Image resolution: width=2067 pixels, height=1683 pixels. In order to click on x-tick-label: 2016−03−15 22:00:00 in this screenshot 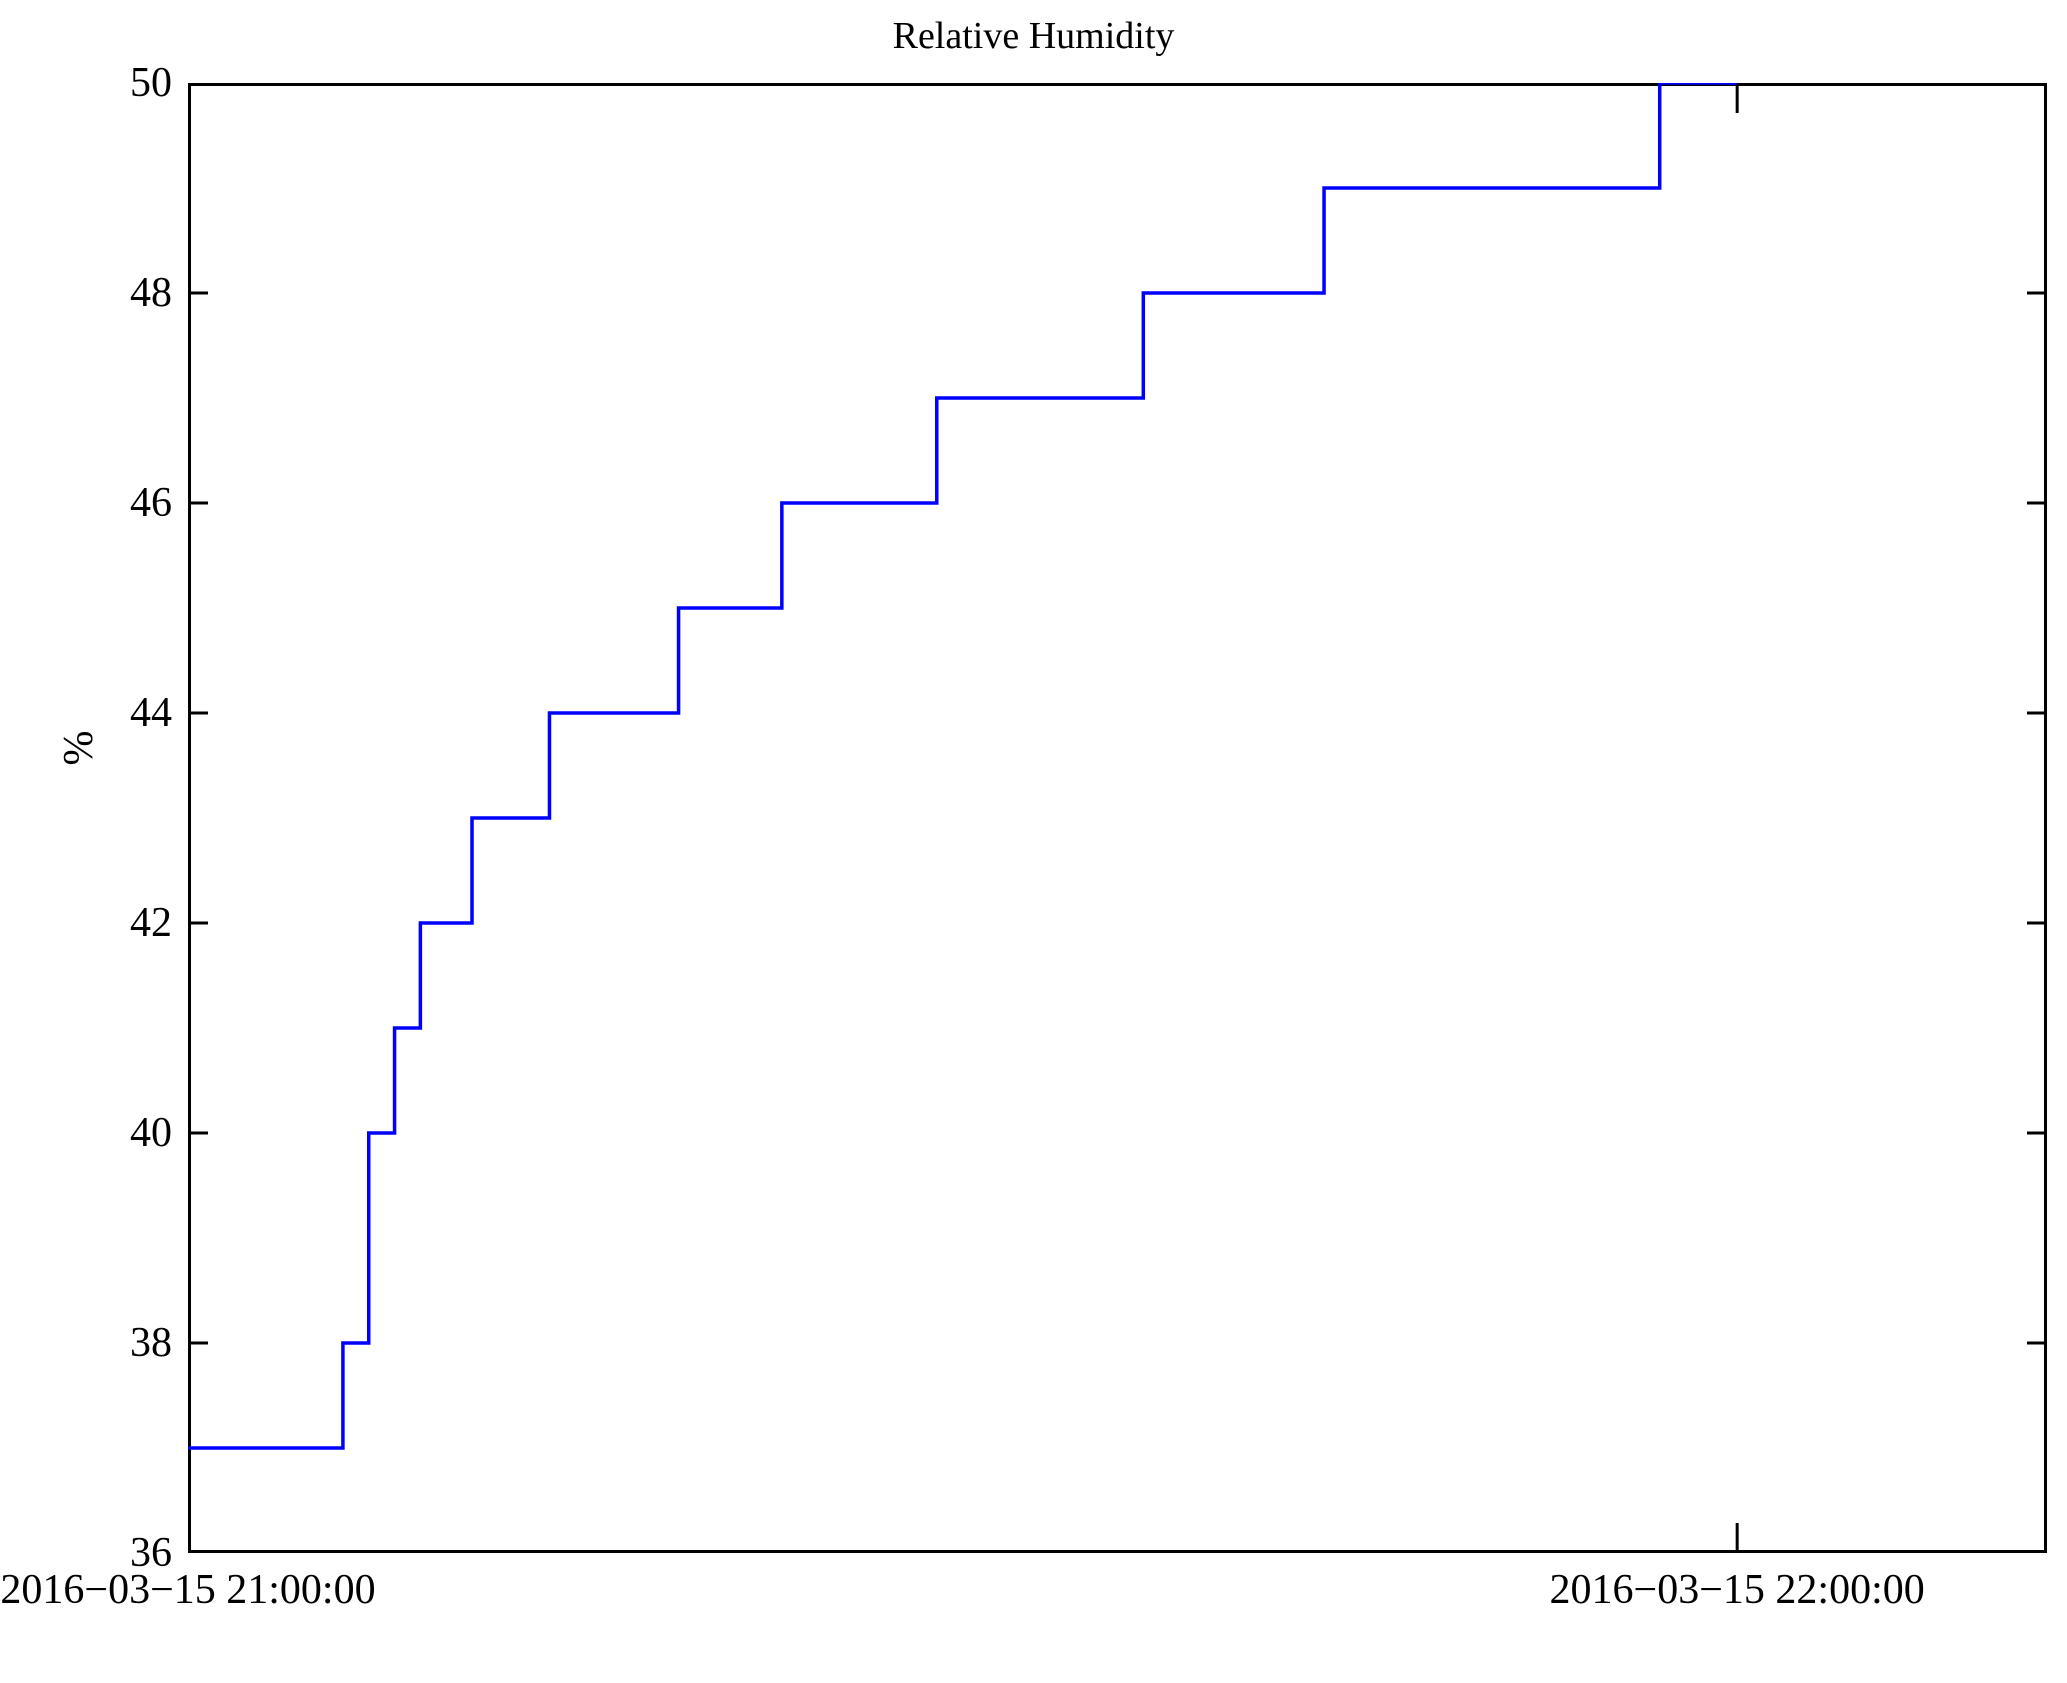, I will do `click(1737, 1590)`.